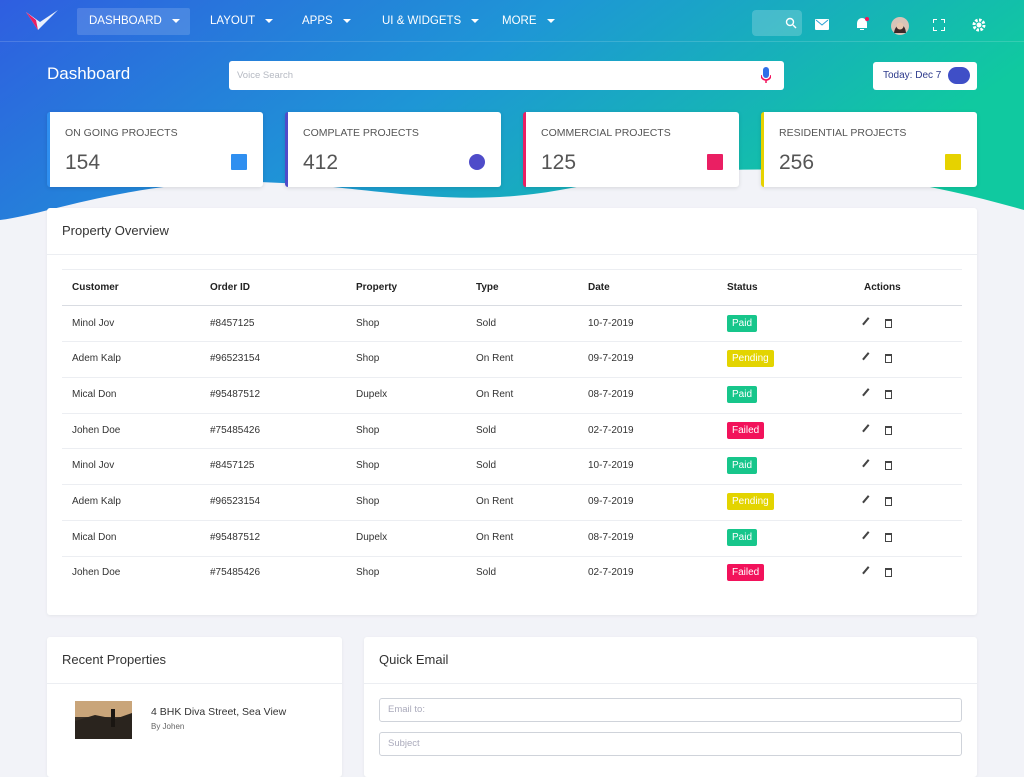  Describe the element at coordinates (506, 75) in the screenshot. I see `voice-search: Voice Search` at that location.